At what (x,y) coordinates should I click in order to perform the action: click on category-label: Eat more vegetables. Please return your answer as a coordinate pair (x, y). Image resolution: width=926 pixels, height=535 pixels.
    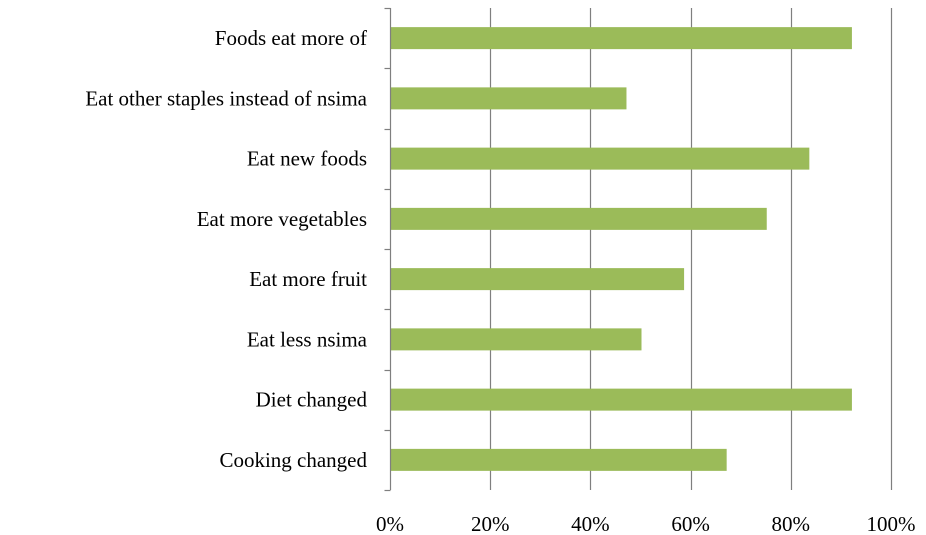
    Looking at the image, I should click on (282, 219).